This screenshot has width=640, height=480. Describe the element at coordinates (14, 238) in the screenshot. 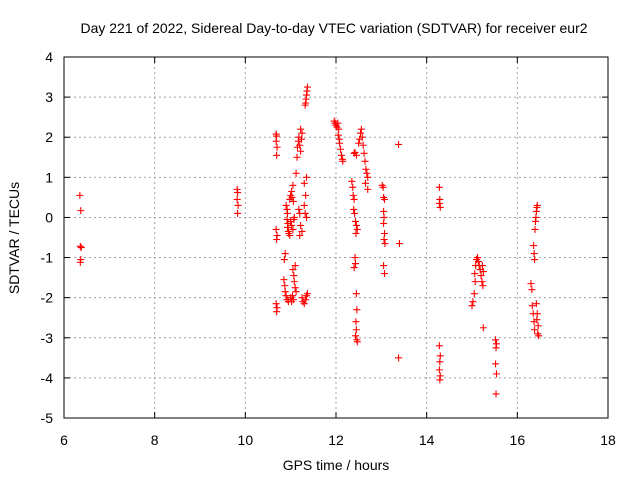

I see `y-axis-label: SDTVAR / TECUs` at that location.